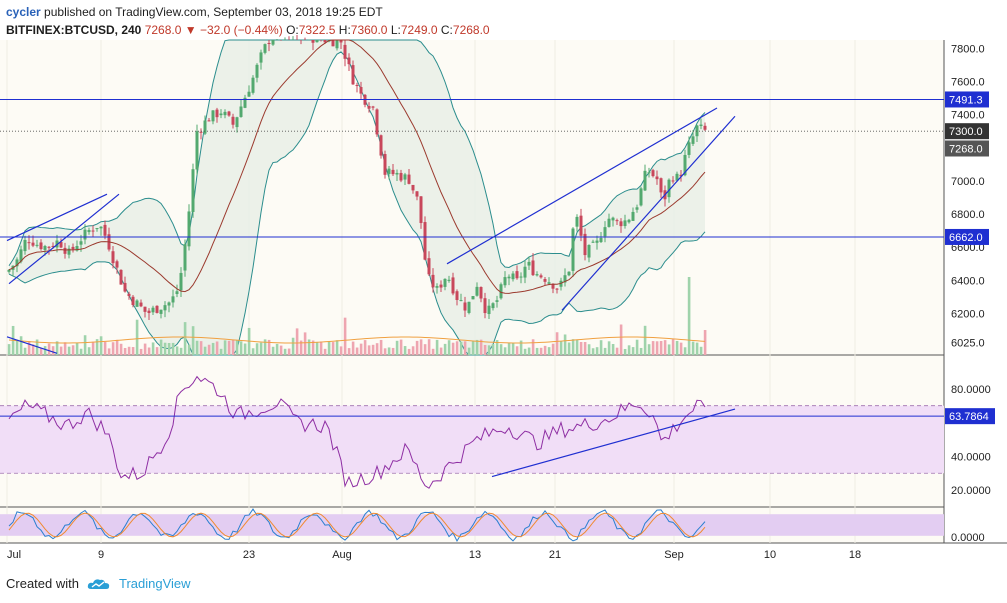 This screenshot has width=1007, height=603. I want to click on channel-upper-trendline, so click(582, 186).